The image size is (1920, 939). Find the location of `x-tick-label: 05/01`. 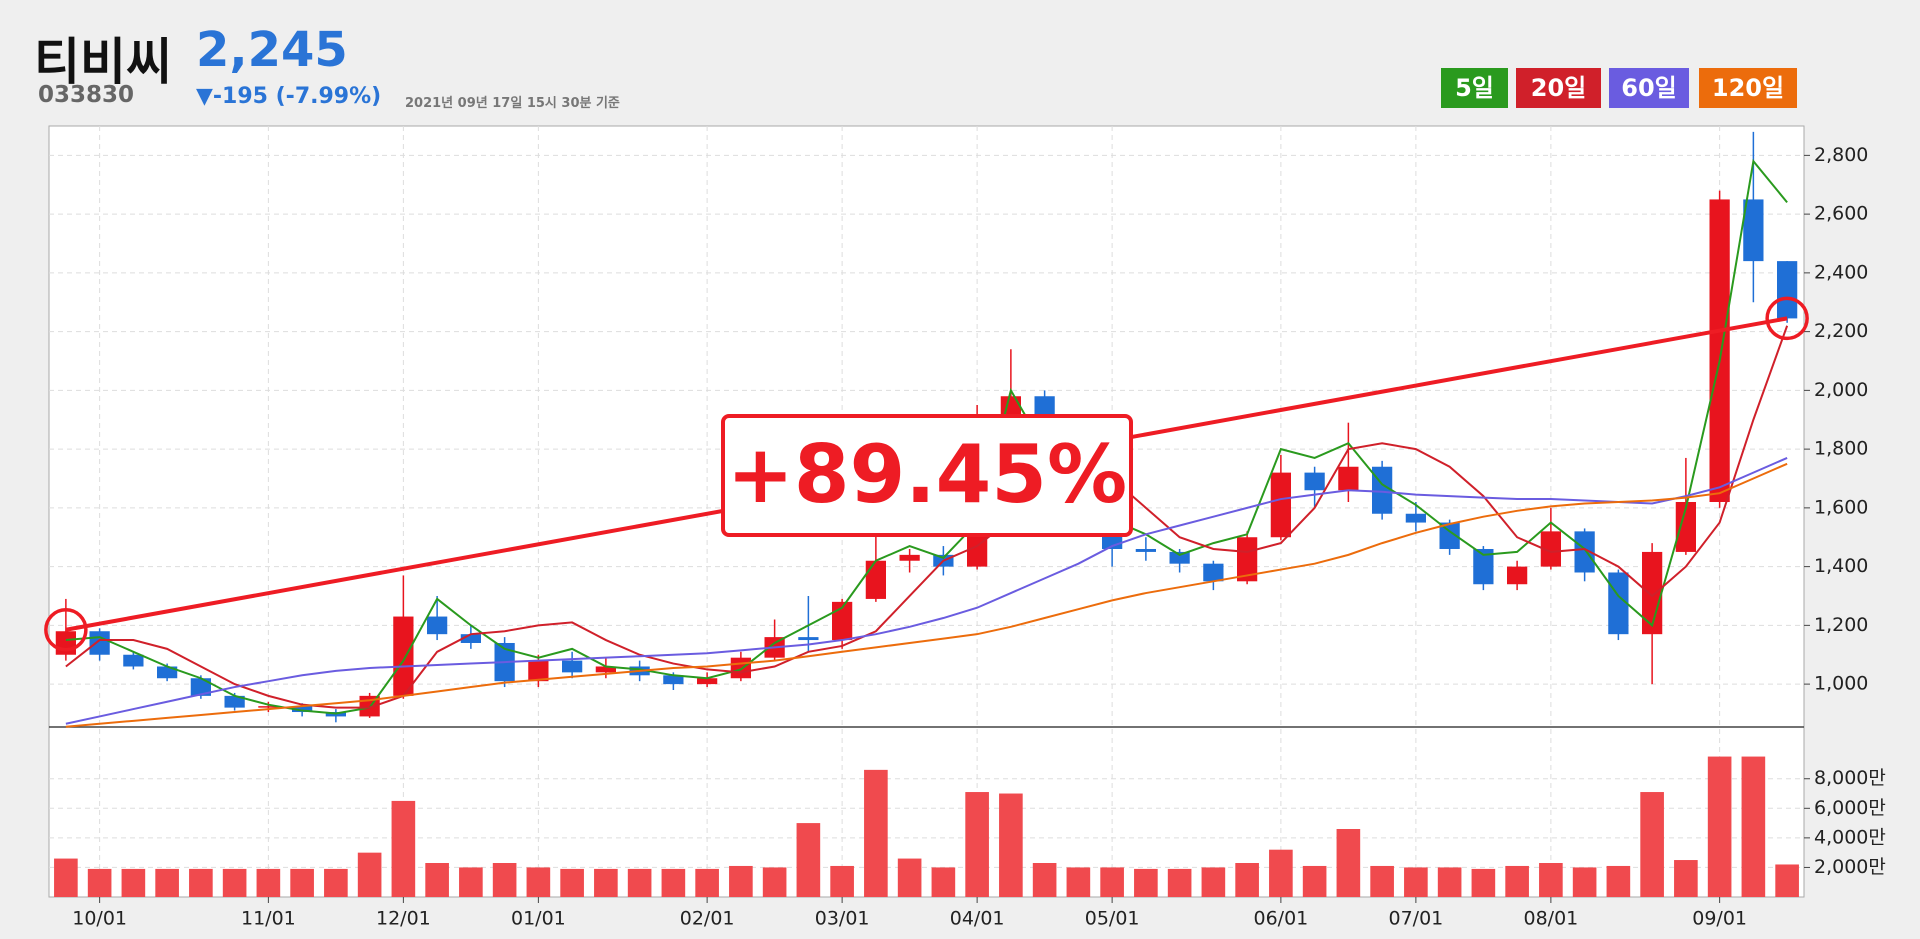

x-tick-label: 05/01 is located at coordinates (1112, 919).